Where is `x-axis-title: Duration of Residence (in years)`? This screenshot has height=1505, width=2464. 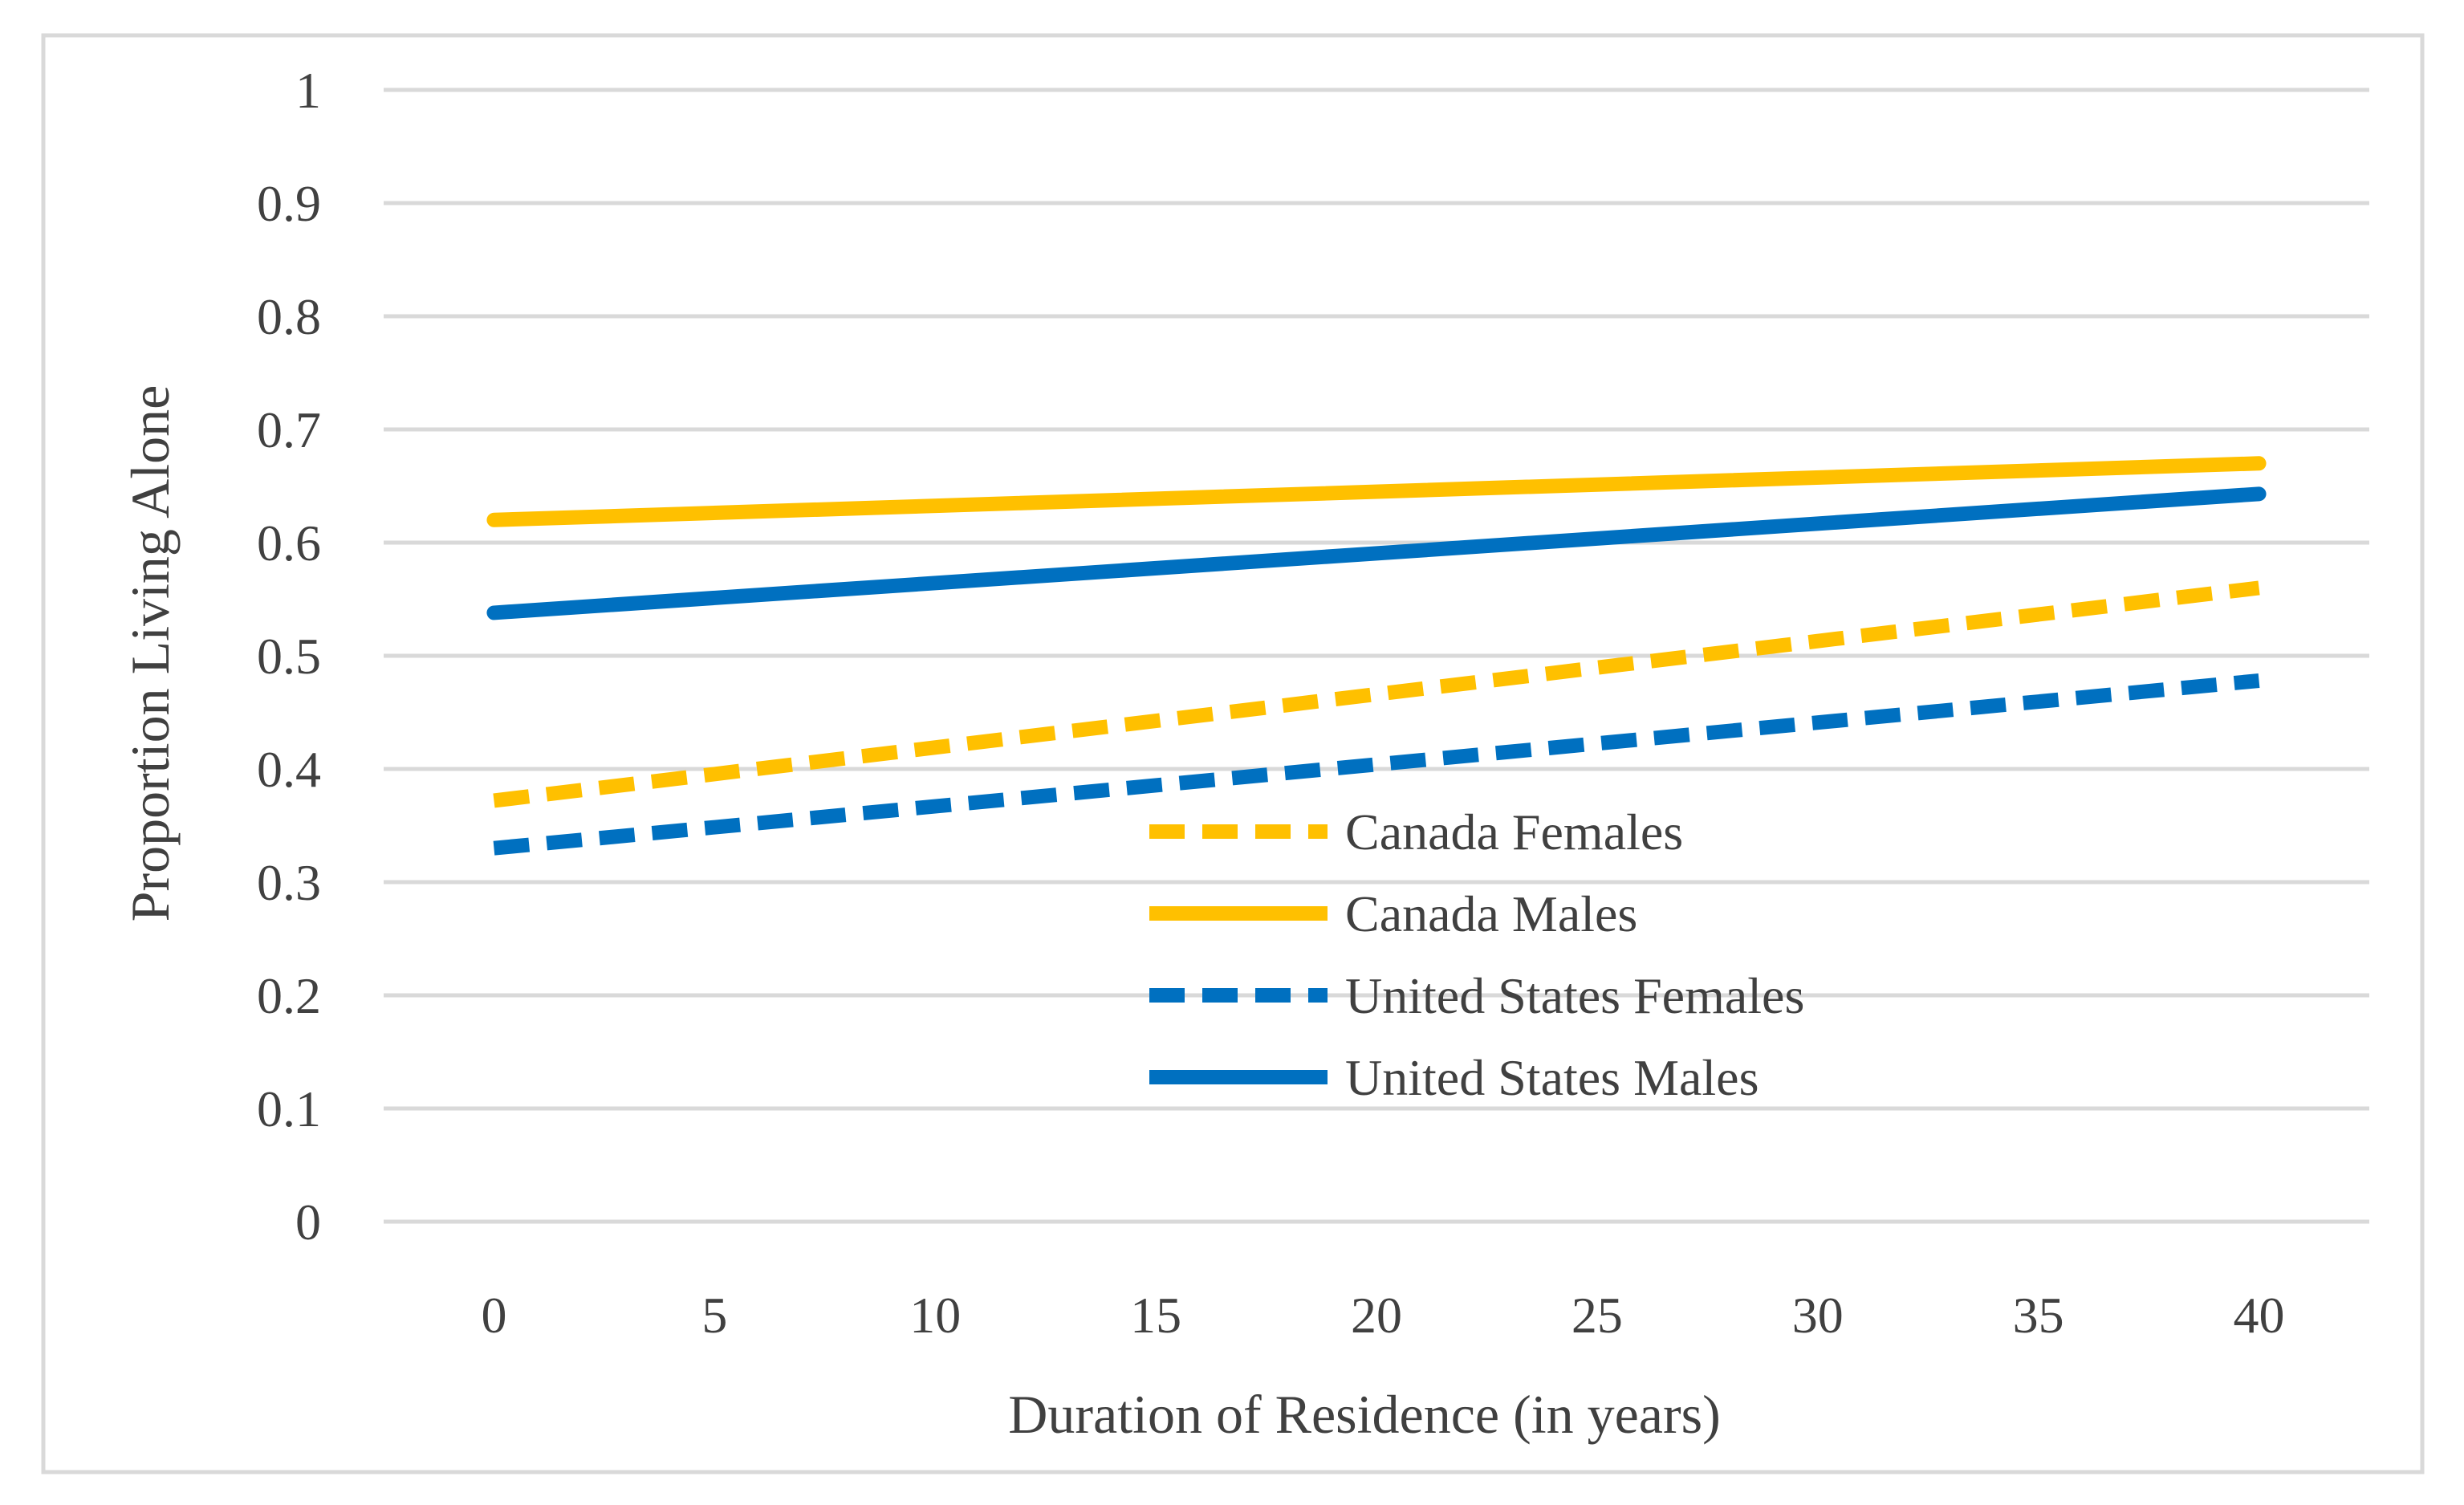
x-axis-title: Duration of Residence (in years) is located at coordinates (1364, 1414).